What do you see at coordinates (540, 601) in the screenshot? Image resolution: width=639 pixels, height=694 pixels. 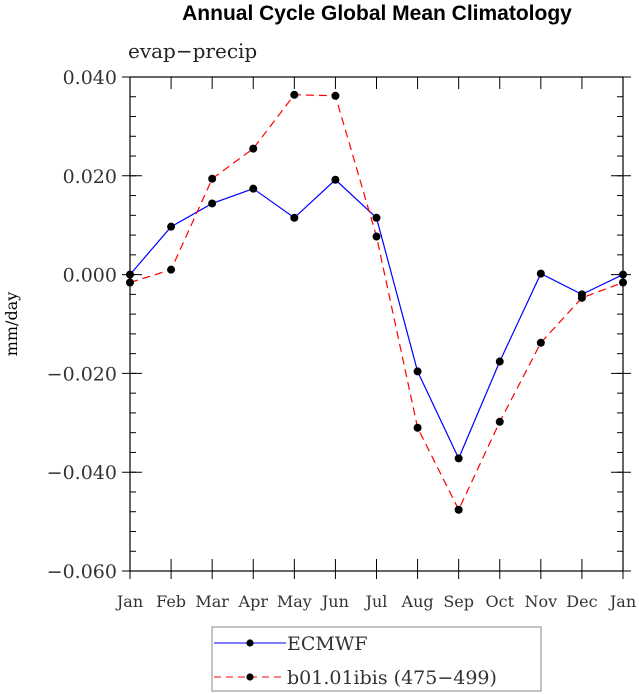 I see `x-tick-label: Nov` at bounding box center [540, 601].